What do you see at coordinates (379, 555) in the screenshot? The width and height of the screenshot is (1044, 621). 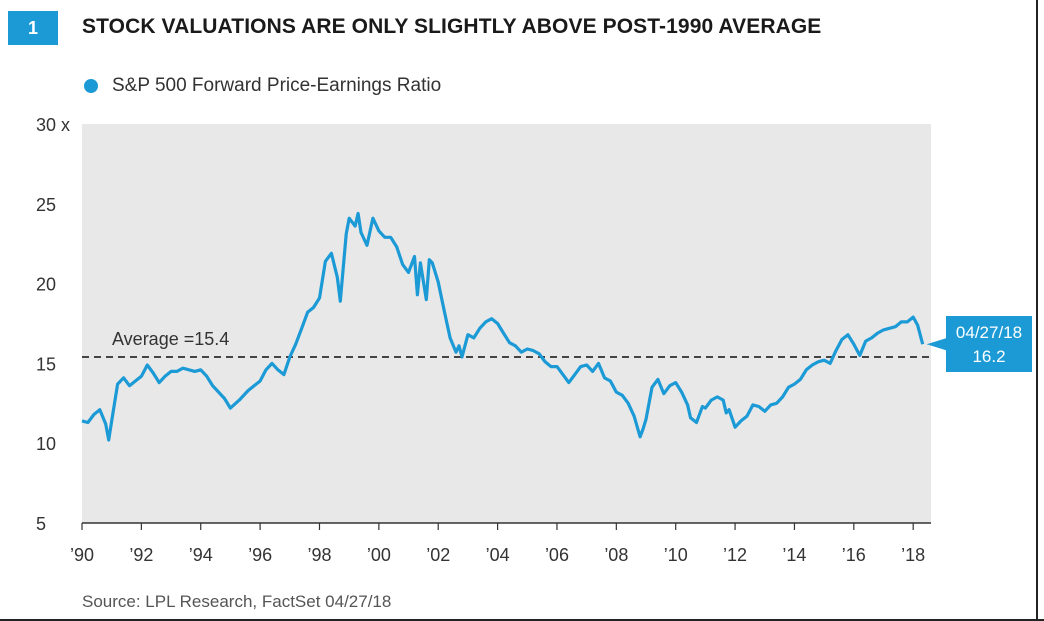 I see `x-tick-label: ’00` at bounding box center [379, 555].